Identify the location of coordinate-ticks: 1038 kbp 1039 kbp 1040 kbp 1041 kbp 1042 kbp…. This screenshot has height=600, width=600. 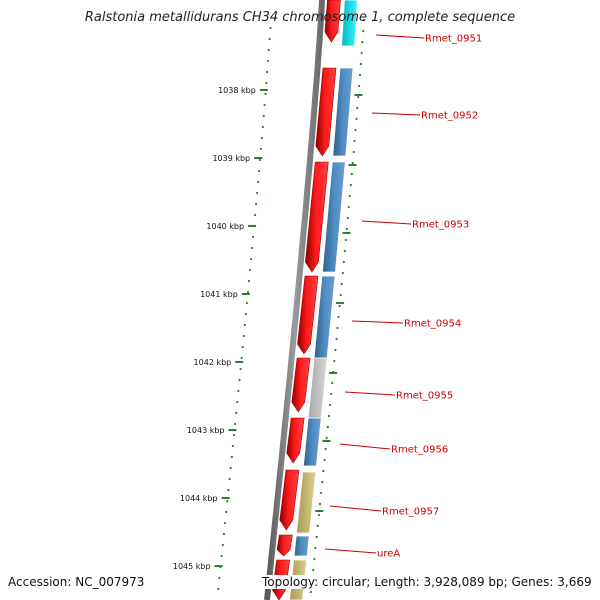
(220, 328).